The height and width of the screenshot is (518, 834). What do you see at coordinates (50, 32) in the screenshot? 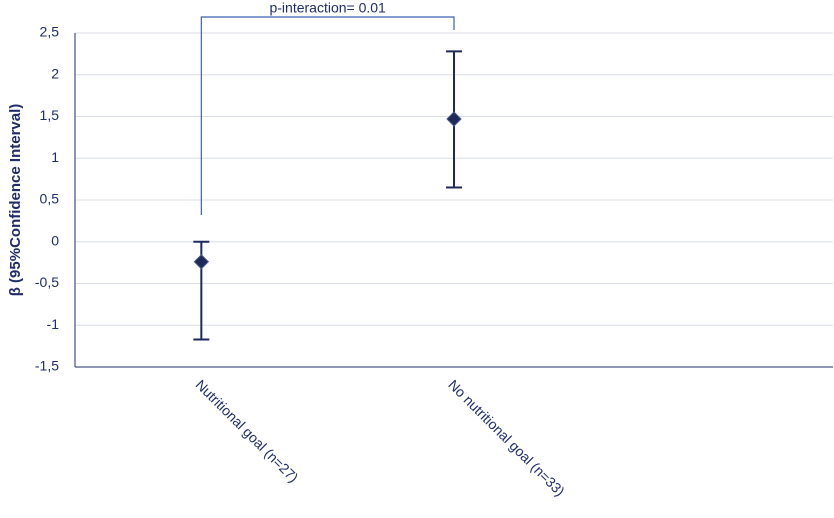
I see `y-tick-label: 2,5` at bounding box center [50, 32].